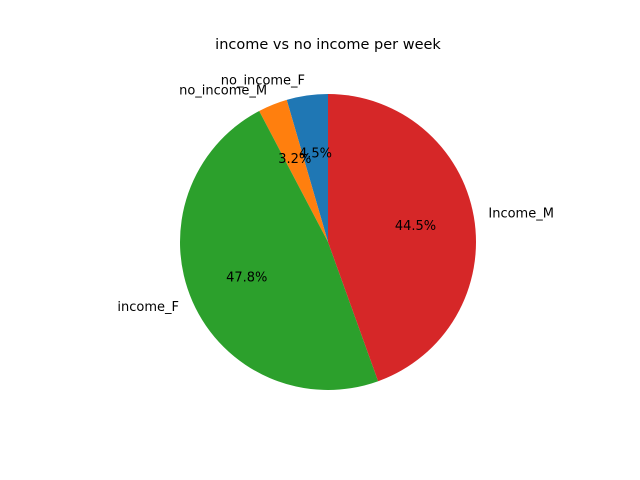 The image size is (640, 480). Describe the element at coordinates (148, 307) in the screenshot. I see `slice-label-income-f: income_F` at that location.